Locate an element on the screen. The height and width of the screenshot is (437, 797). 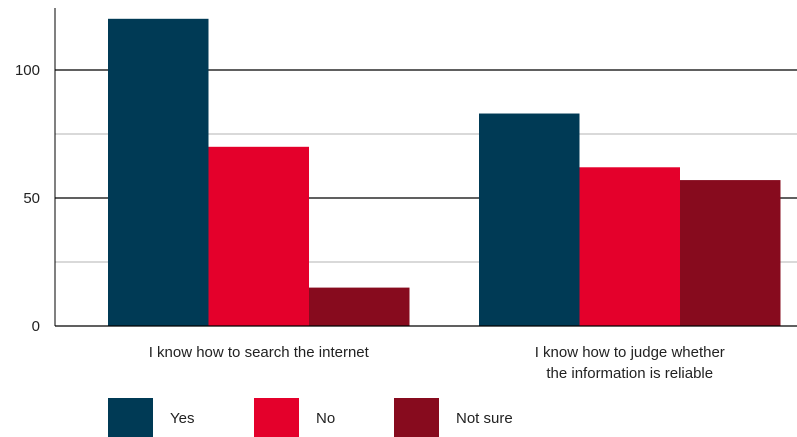
x-category-label: the information is reliable is located at coordinates (629, 373).